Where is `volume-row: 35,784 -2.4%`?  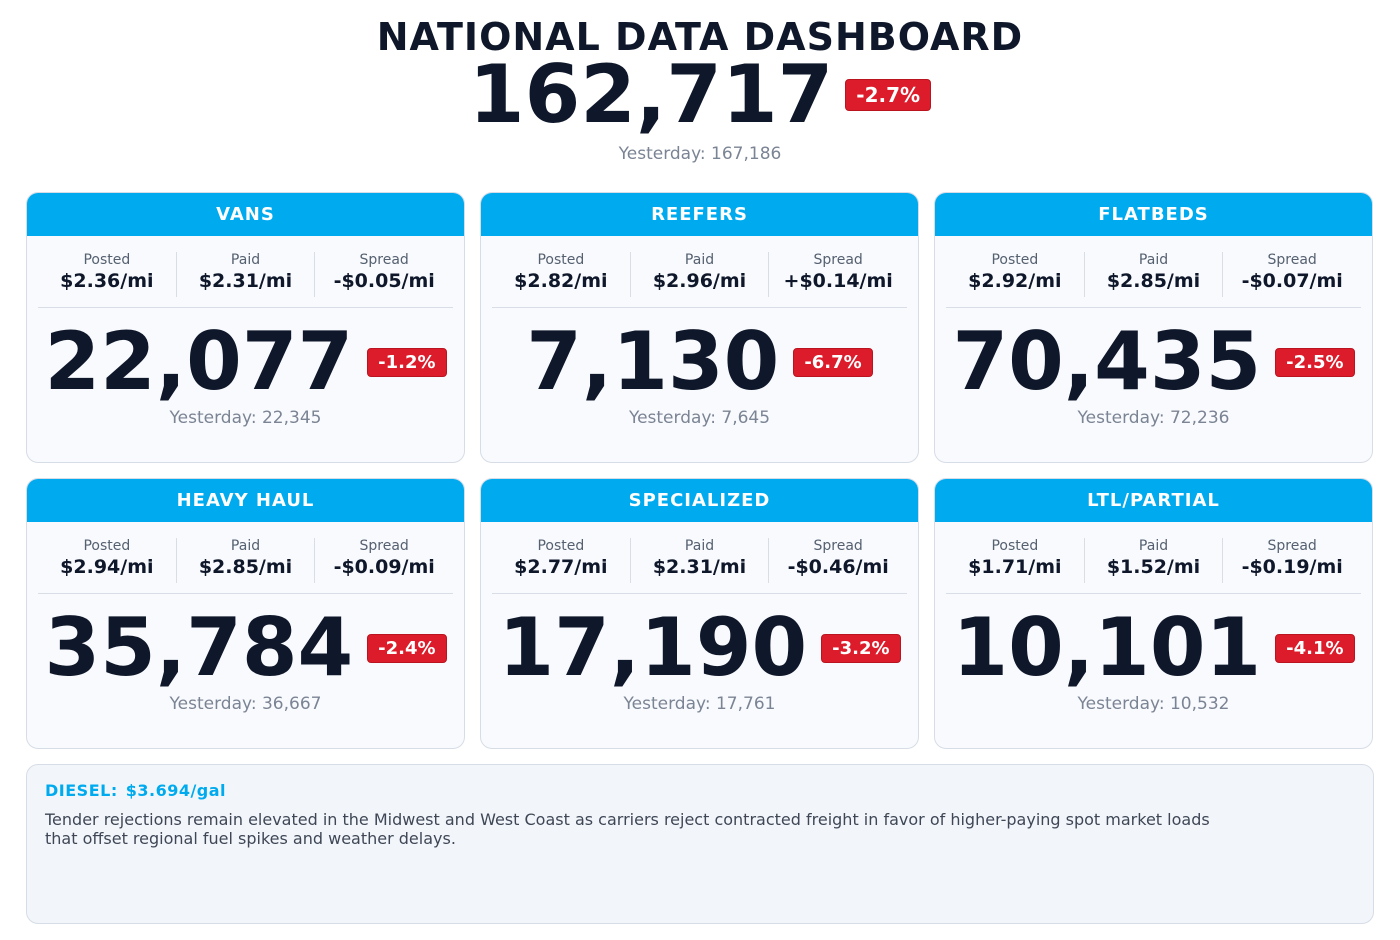 volume-row: 35,784 -2.4% is located at coordinates (245, 648).